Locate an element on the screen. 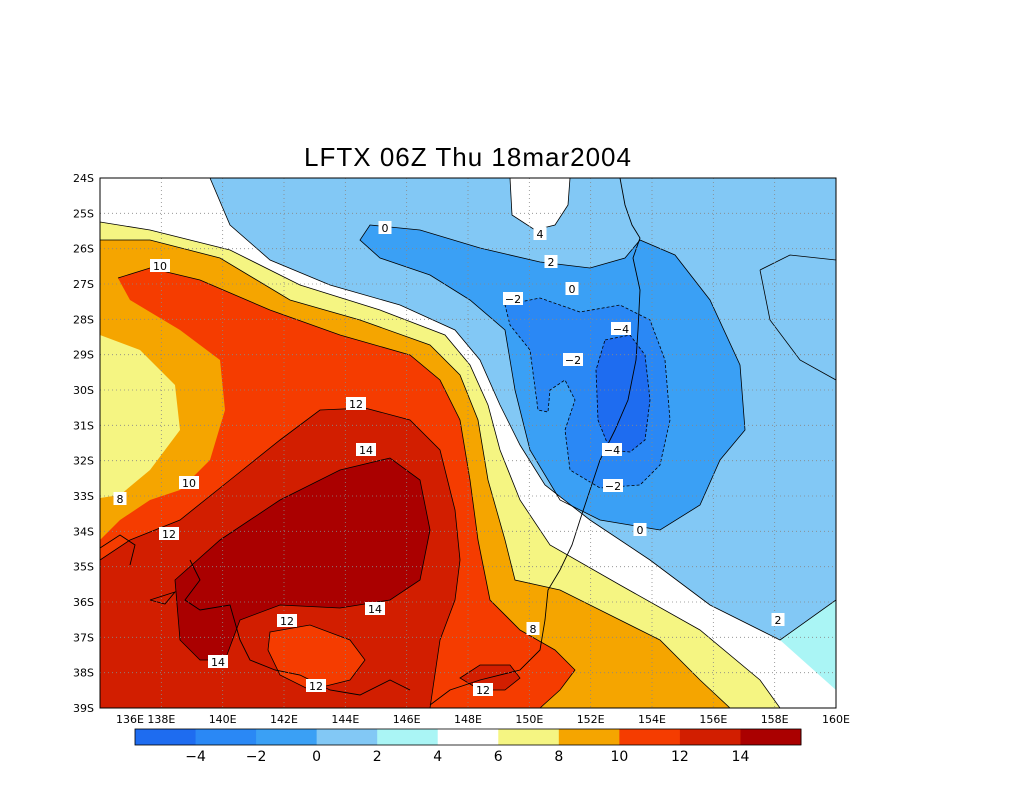 This screenshot has width=1024, height=800. longitude-tick-label: 142E is located at coordinates (284, 719).